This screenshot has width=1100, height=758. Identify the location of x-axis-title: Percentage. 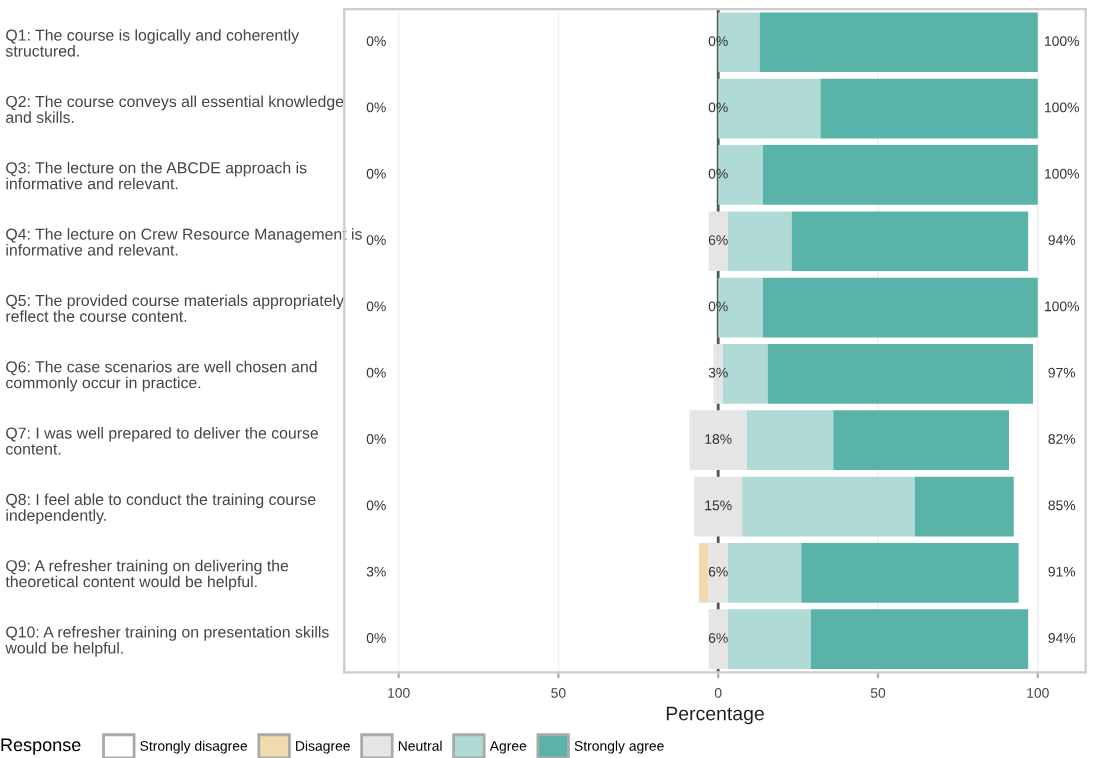
(715, 715).